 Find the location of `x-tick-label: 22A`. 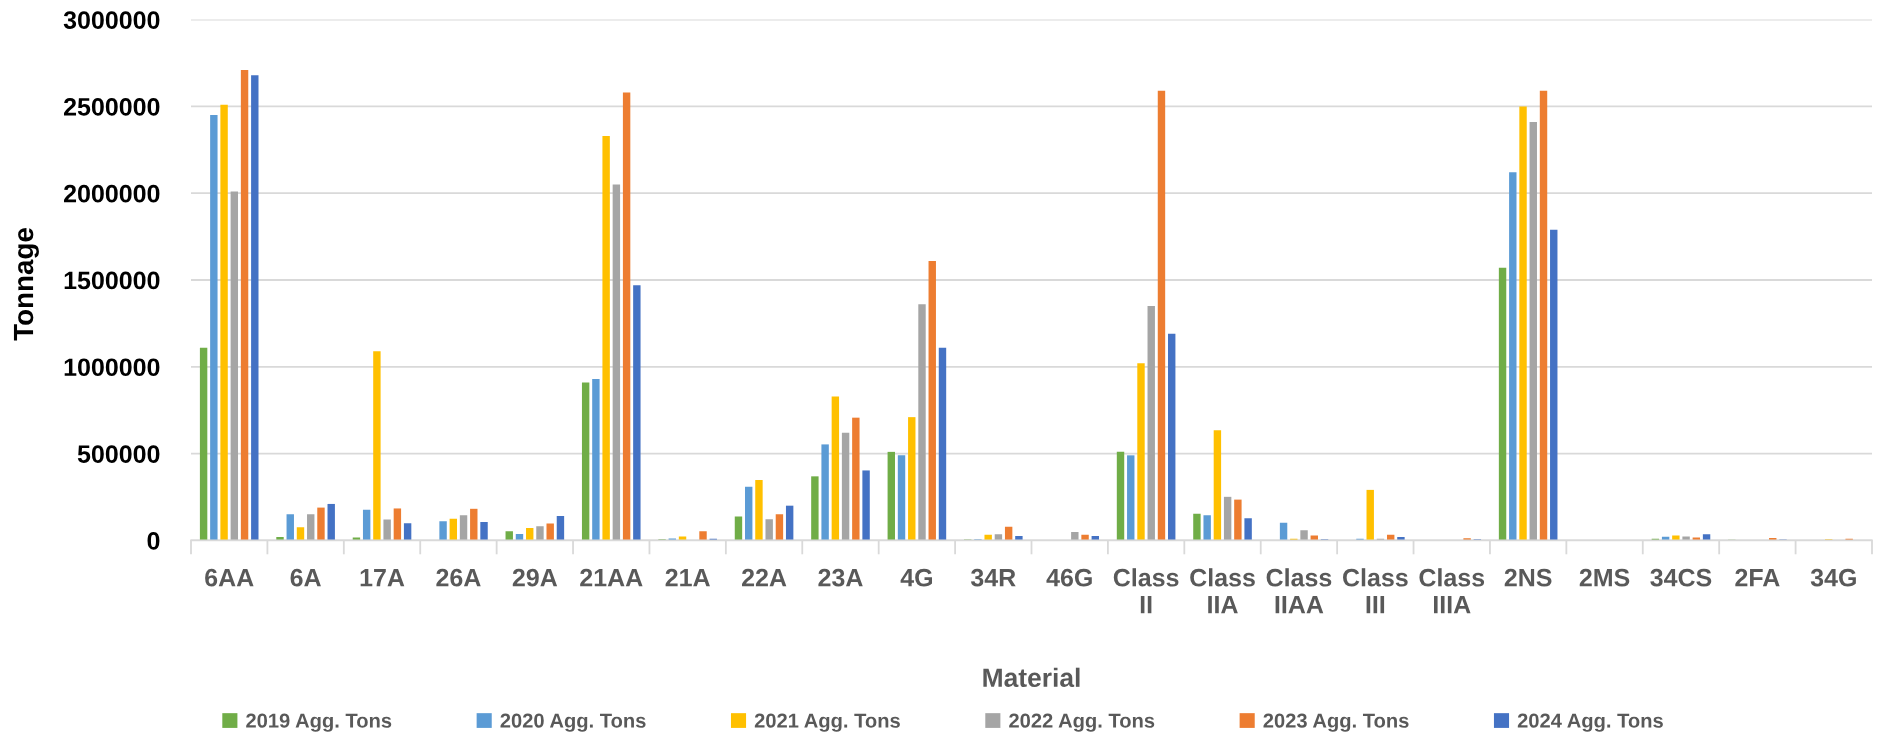

x-tick-label: 22A is located at coordinates (764, 577).